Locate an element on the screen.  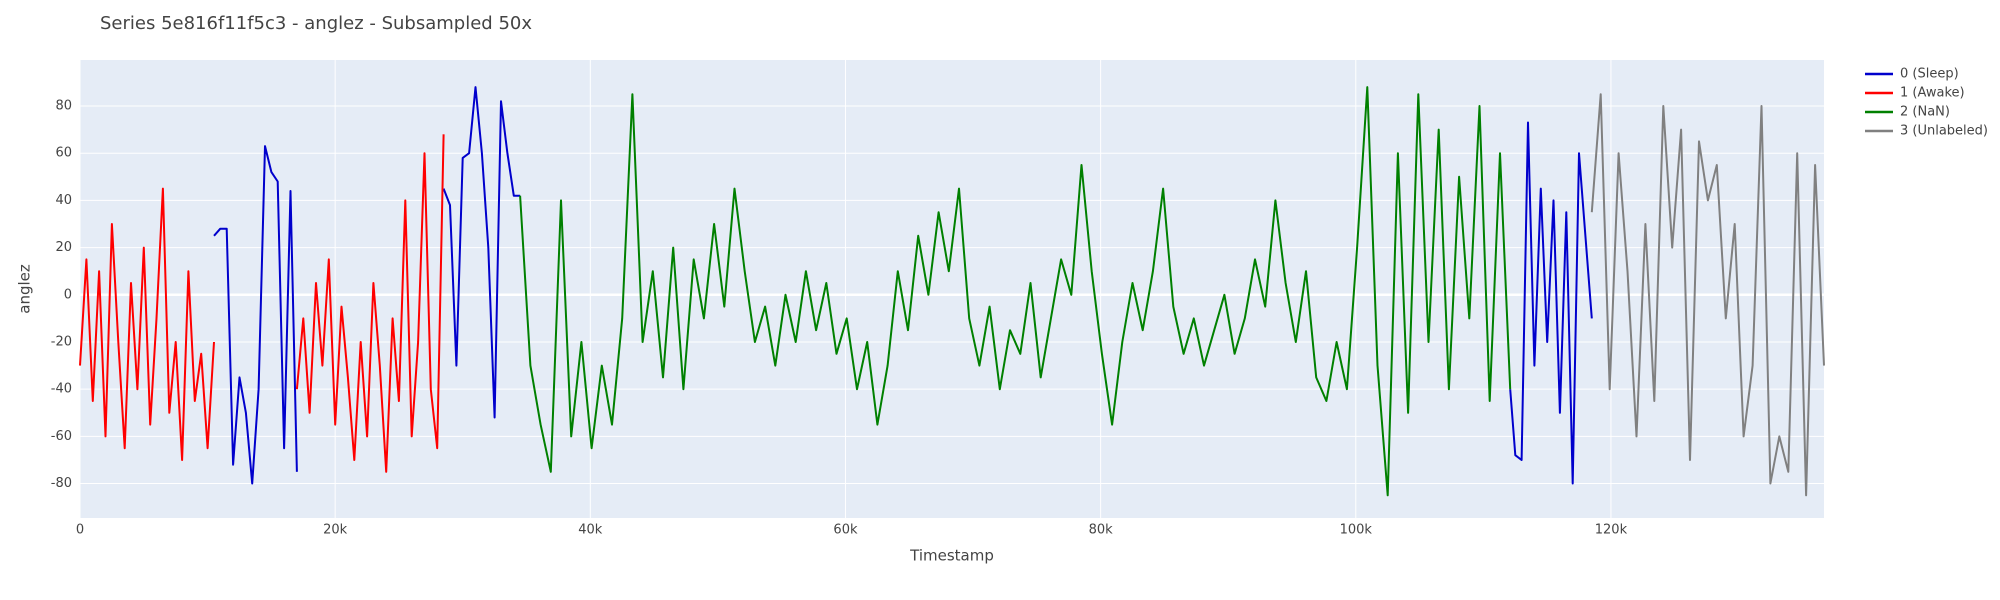
x-tick-label: 0 is located at coordinates (80, 530).